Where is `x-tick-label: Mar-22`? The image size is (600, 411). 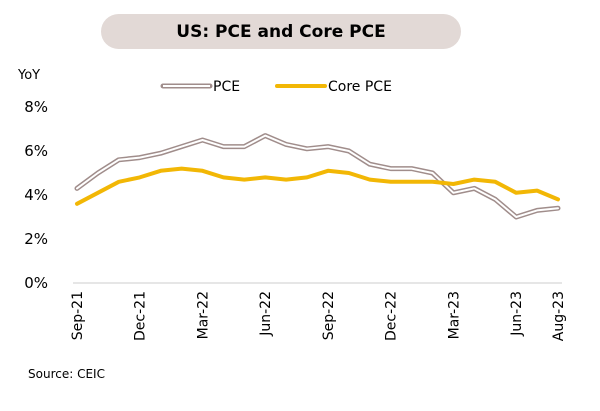
x-tick-label: Mar-22 is located at coordinates (203, 315).